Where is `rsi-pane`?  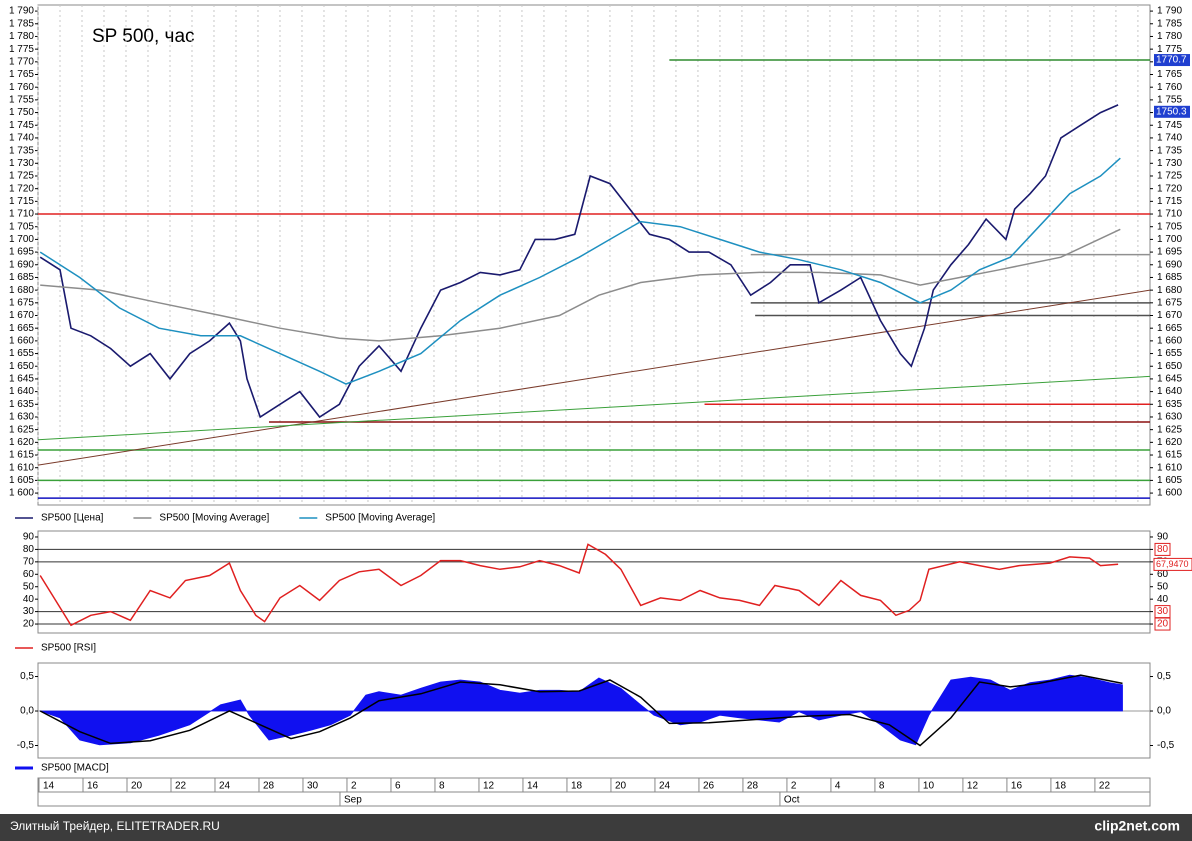
rsi-pane is located at coordinates (594, 582).